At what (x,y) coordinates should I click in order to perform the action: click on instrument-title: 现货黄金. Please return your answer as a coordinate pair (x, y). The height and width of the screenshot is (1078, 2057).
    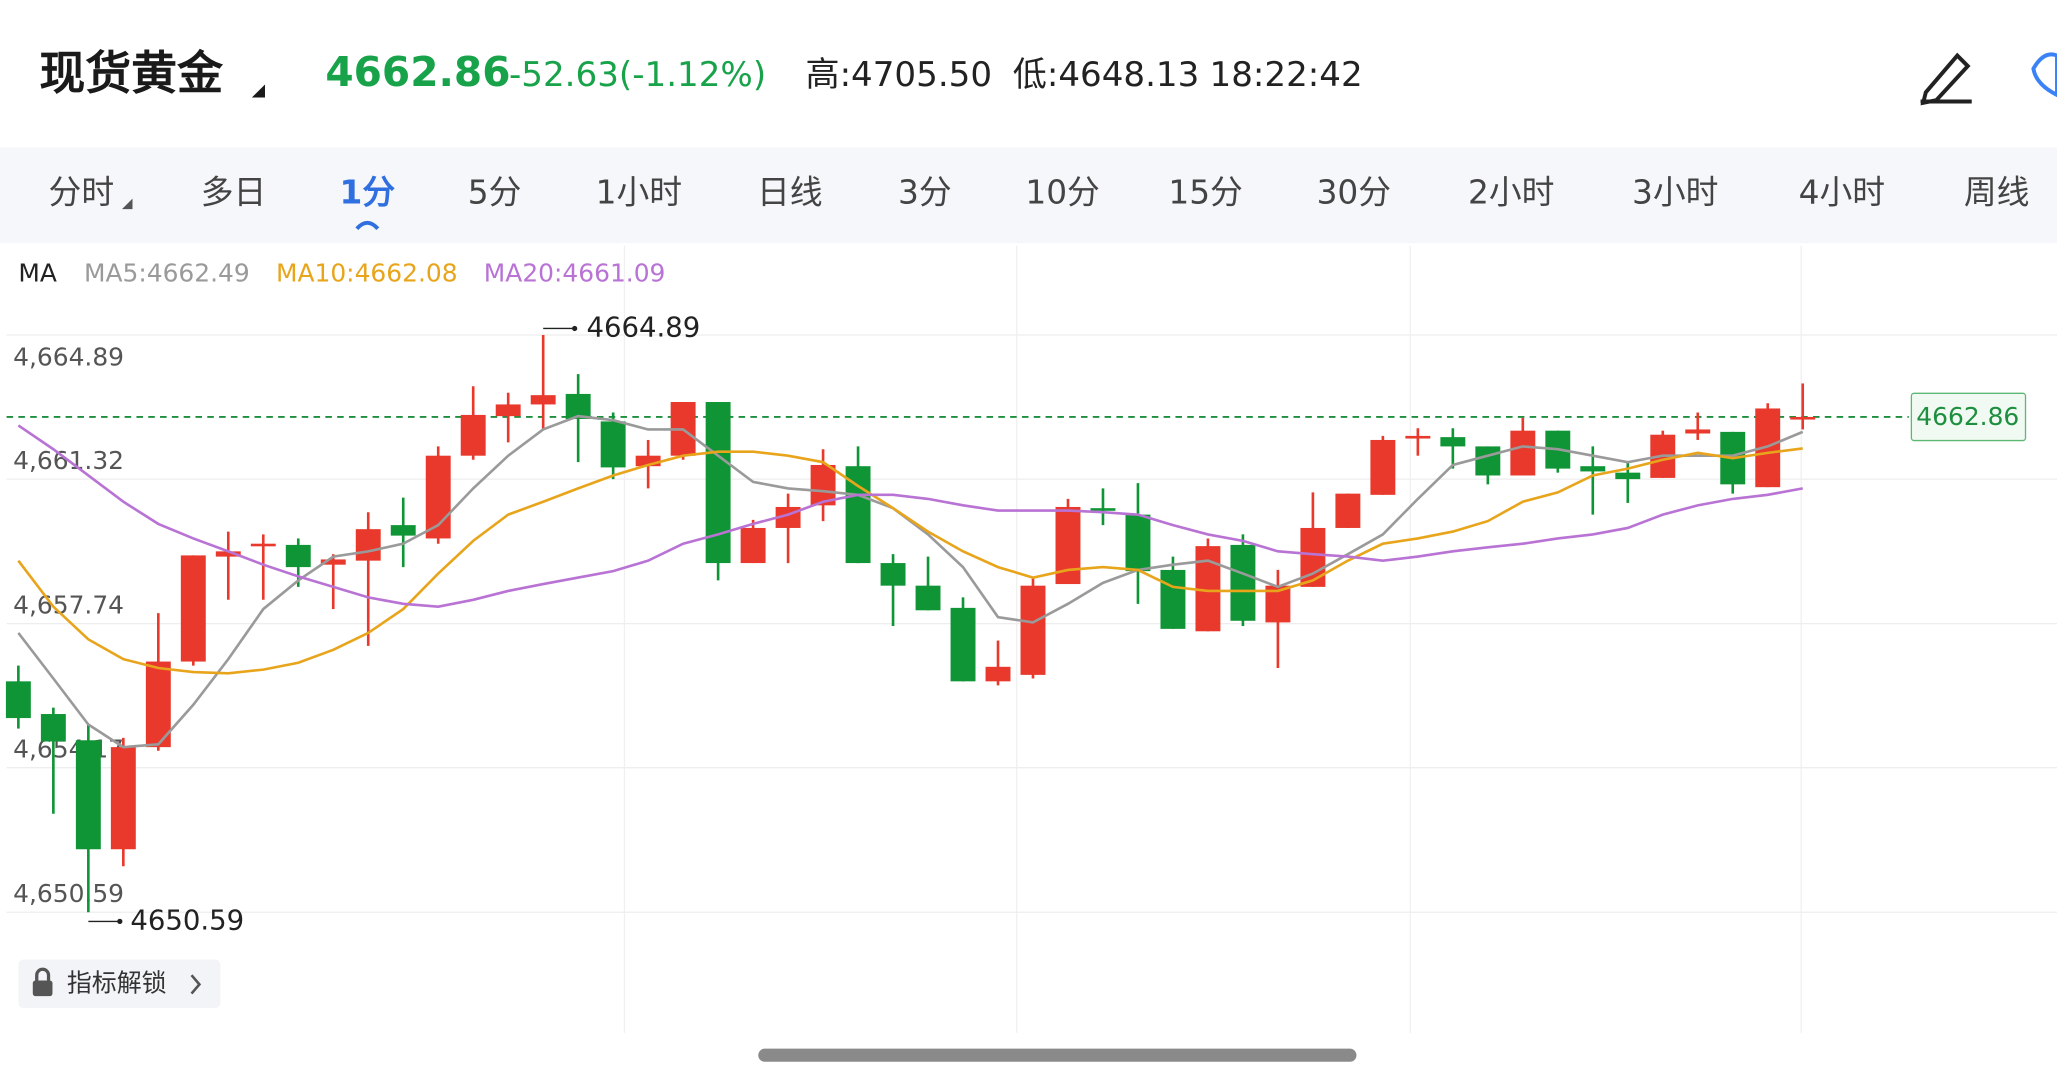
    Looking at the image, I should click on (131, 73).